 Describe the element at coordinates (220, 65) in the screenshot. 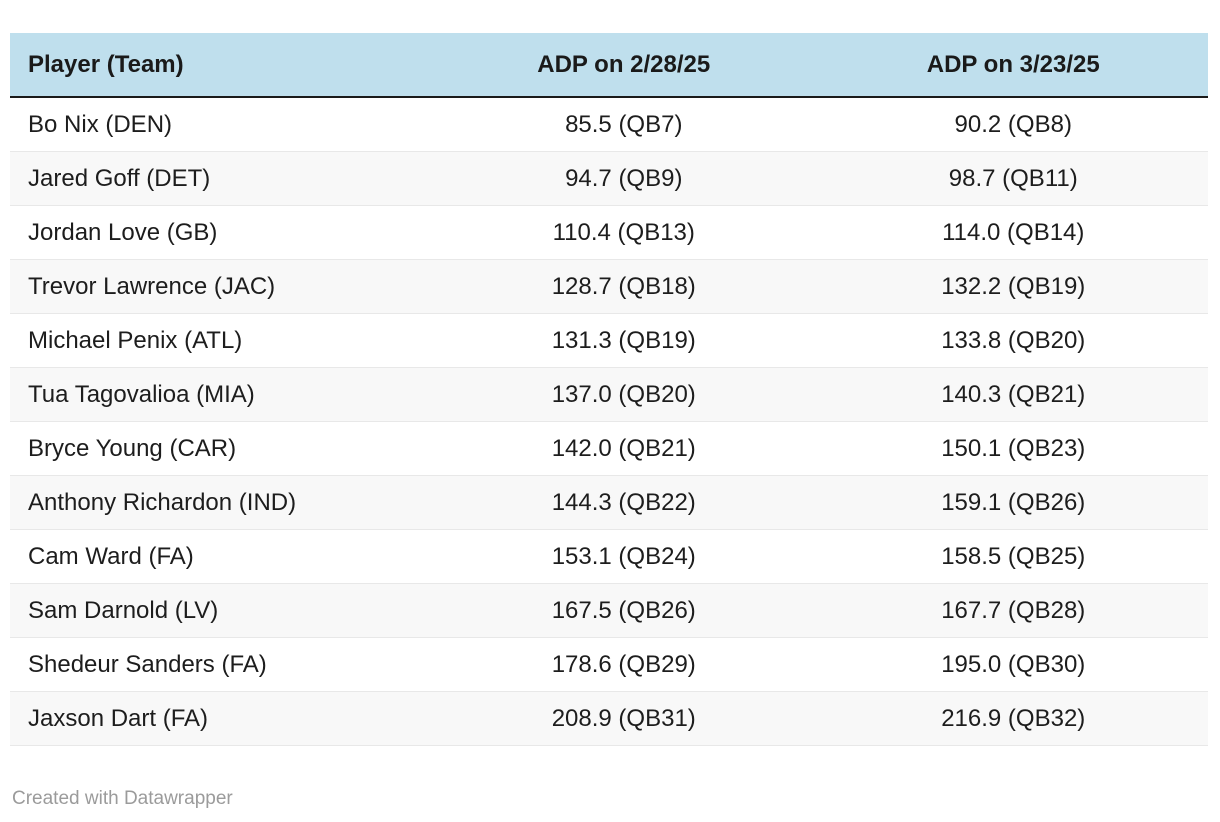

I see `column-header-player-team: Player (Team)` at that location.